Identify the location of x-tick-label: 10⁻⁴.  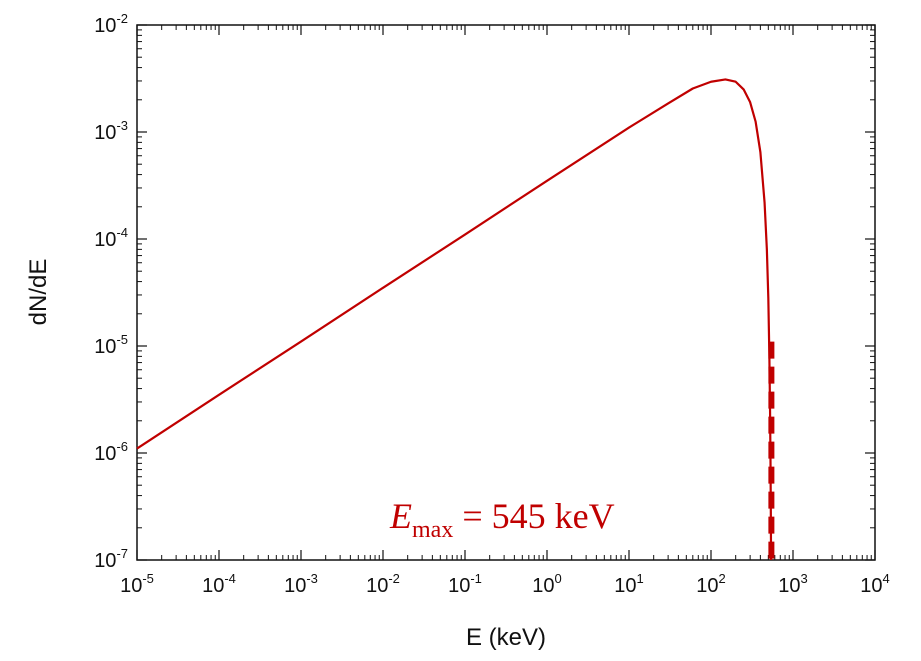
(219, 584).